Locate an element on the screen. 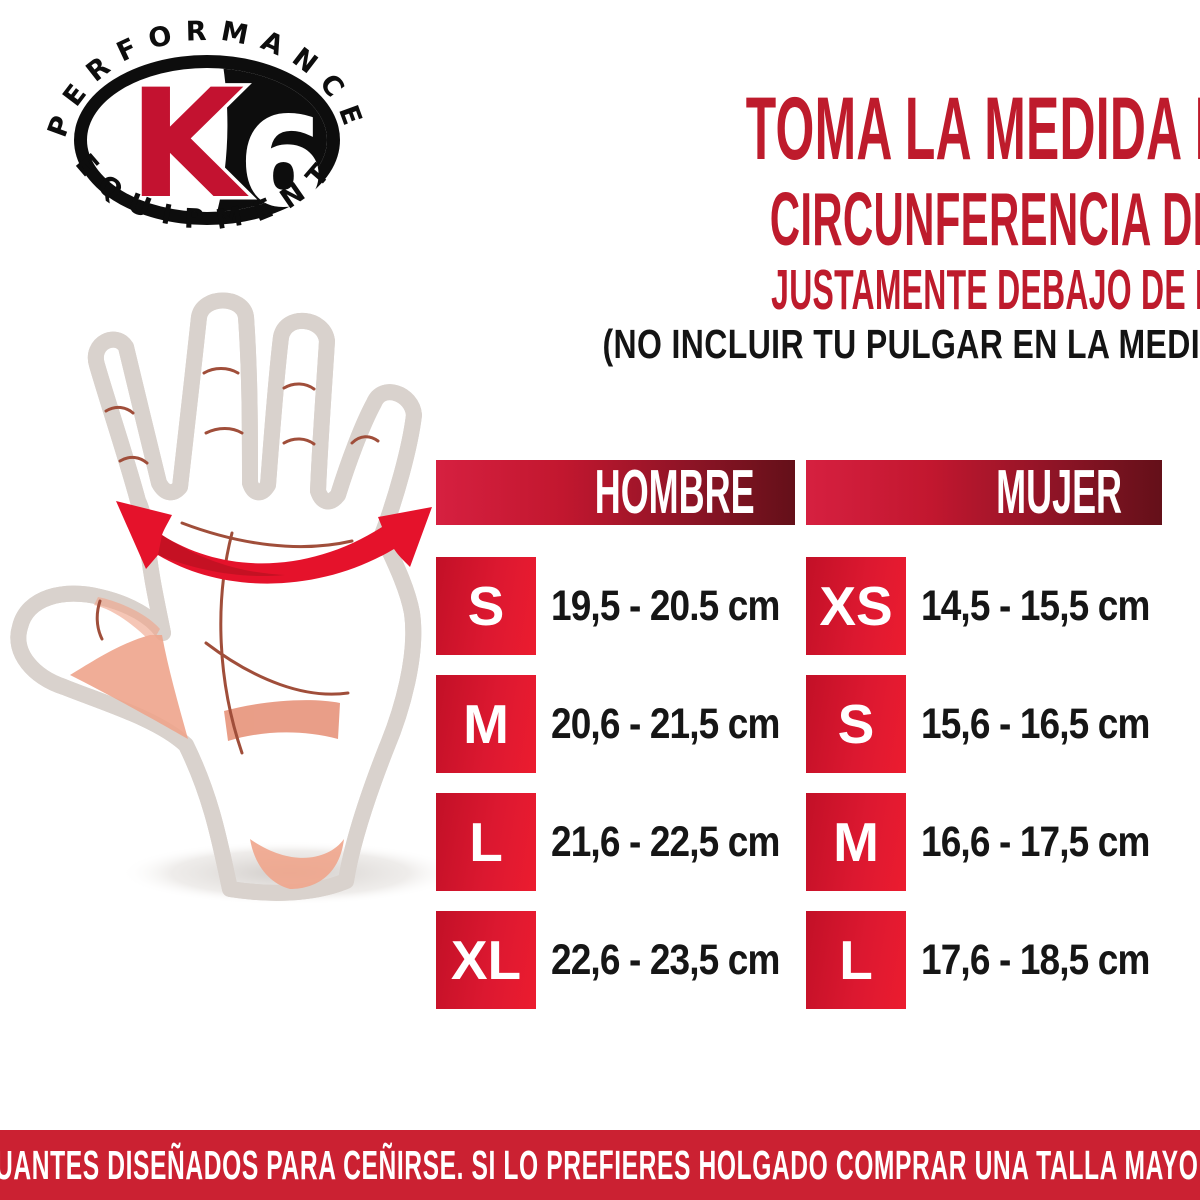 The image size is (1200, 1200). table-row: M 20,6 - 21,5 cm is located at coordinates (615, 724).